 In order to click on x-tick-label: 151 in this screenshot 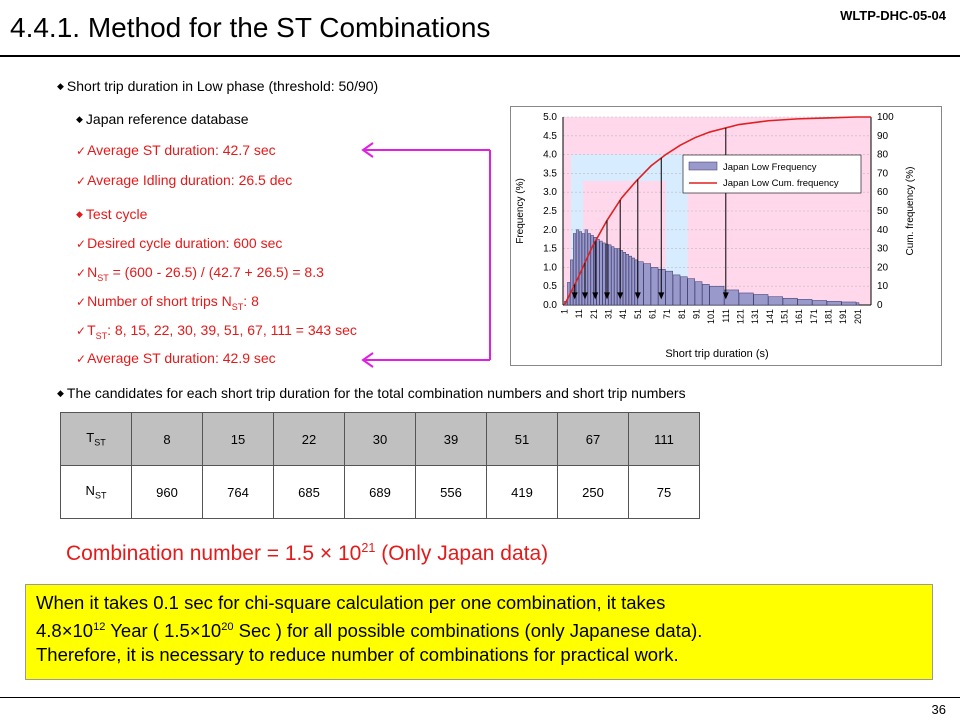, I will do `click(784, 316)`.